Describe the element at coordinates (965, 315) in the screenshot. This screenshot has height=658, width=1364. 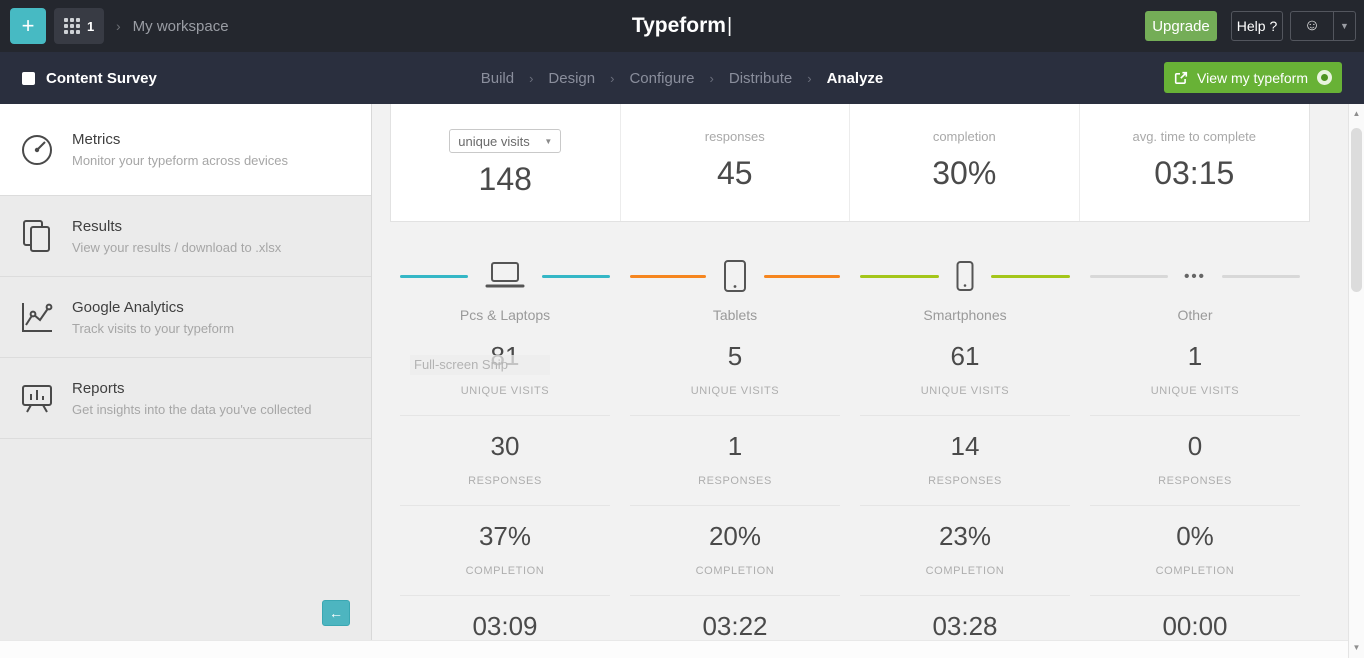
I see `device-name: Smartphones` at that location.